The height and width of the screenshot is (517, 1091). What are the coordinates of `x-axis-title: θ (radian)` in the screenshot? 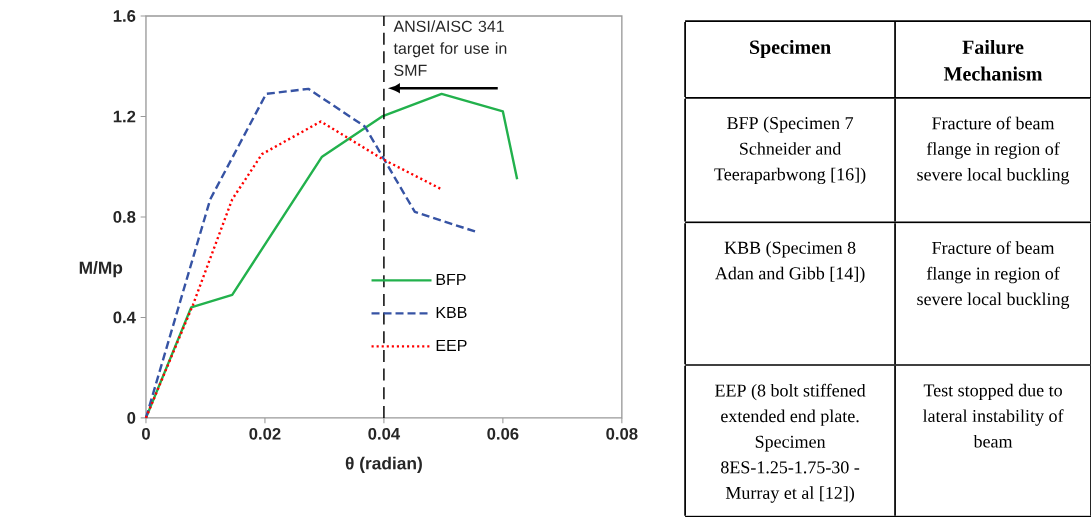 It's located at (383, 464).